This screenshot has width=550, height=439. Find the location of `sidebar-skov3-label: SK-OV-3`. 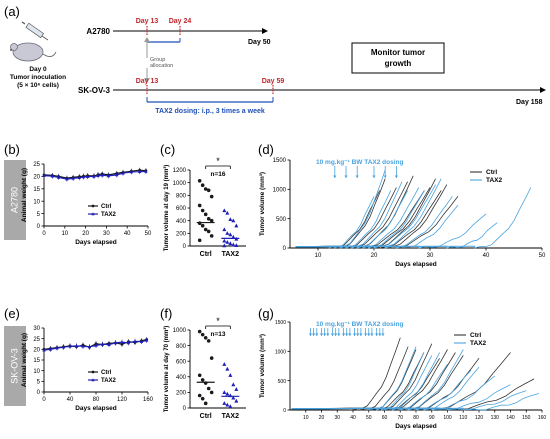

sidebar-skov3-label: SK-OV-3 is located at coordinates (14, 366).